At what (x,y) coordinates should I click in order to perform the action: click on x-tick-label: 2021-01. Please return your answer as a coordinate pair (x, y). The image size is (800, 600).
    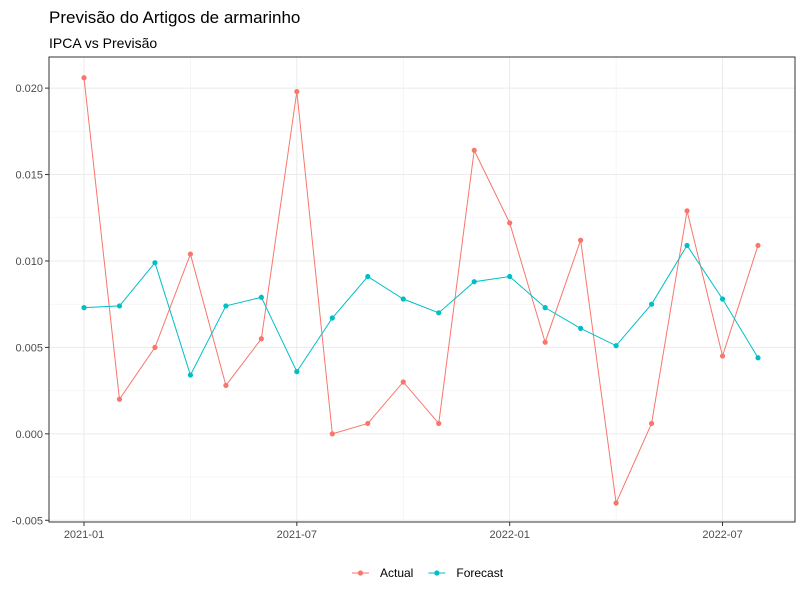
    Looking at the image, I should click on (84, 535).